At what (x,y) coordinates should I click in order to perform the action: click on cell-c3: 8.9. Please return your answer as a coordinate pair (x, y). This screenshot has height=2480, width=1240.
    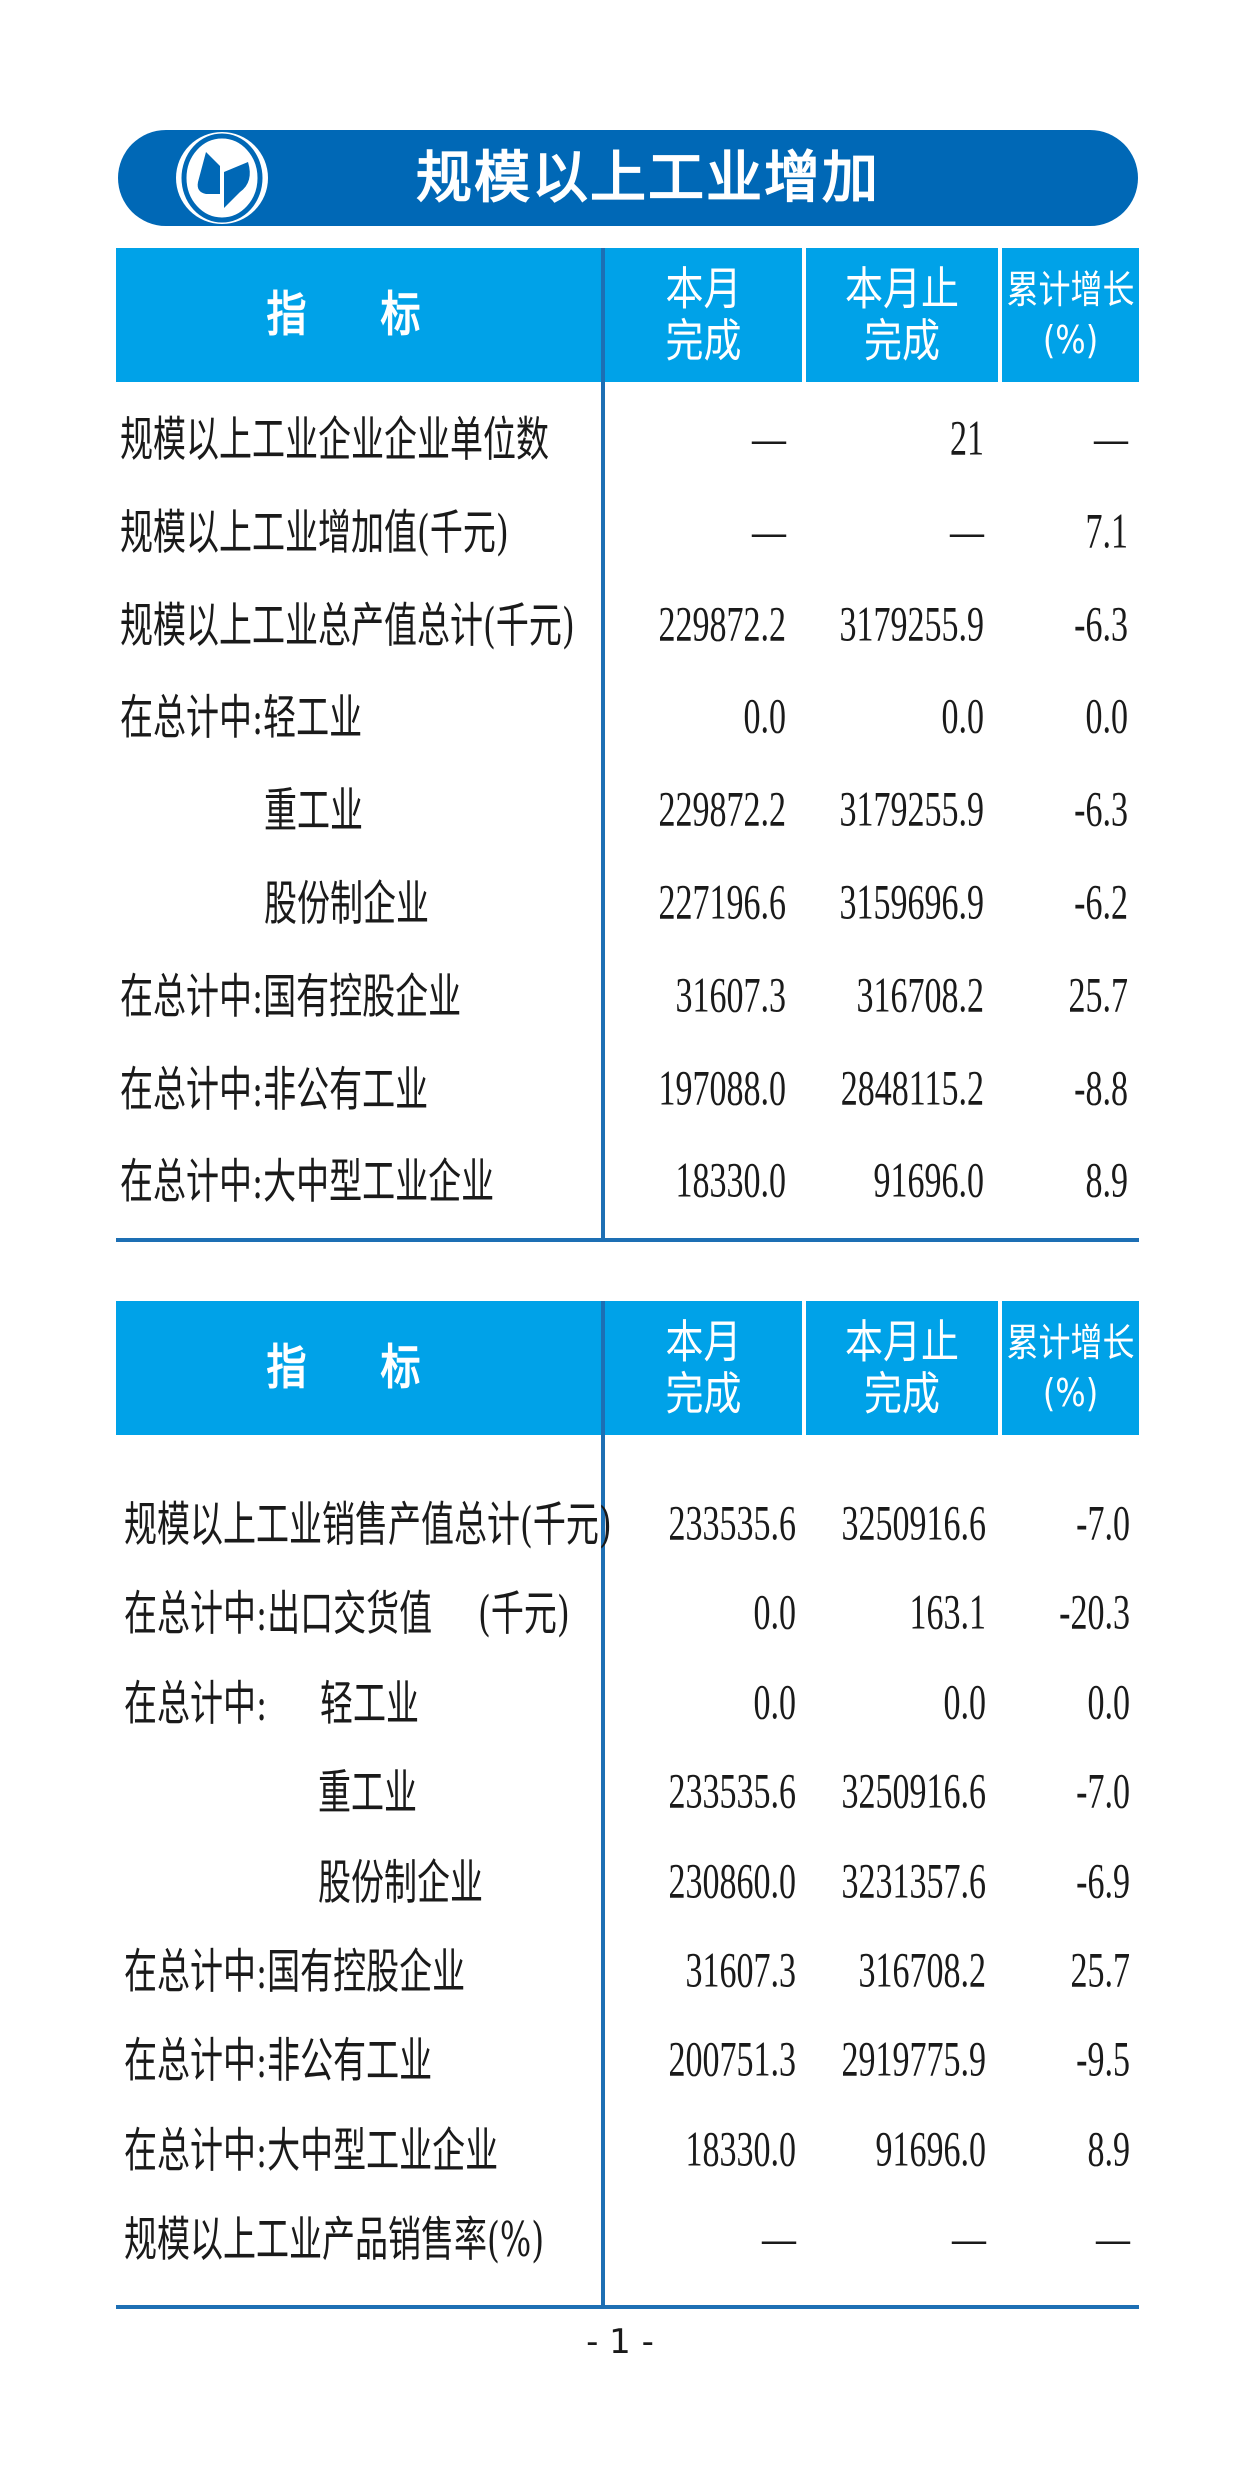
    Looking at the image, I should click on (1109, 2150).